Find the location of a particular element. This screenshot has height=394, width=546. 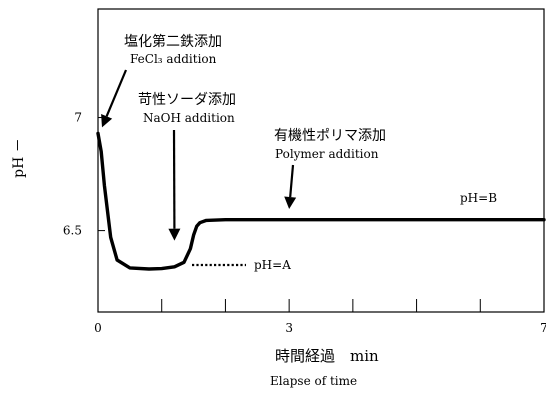

x-axis-label: 時間経過 min is located at coordinates (327, 356).